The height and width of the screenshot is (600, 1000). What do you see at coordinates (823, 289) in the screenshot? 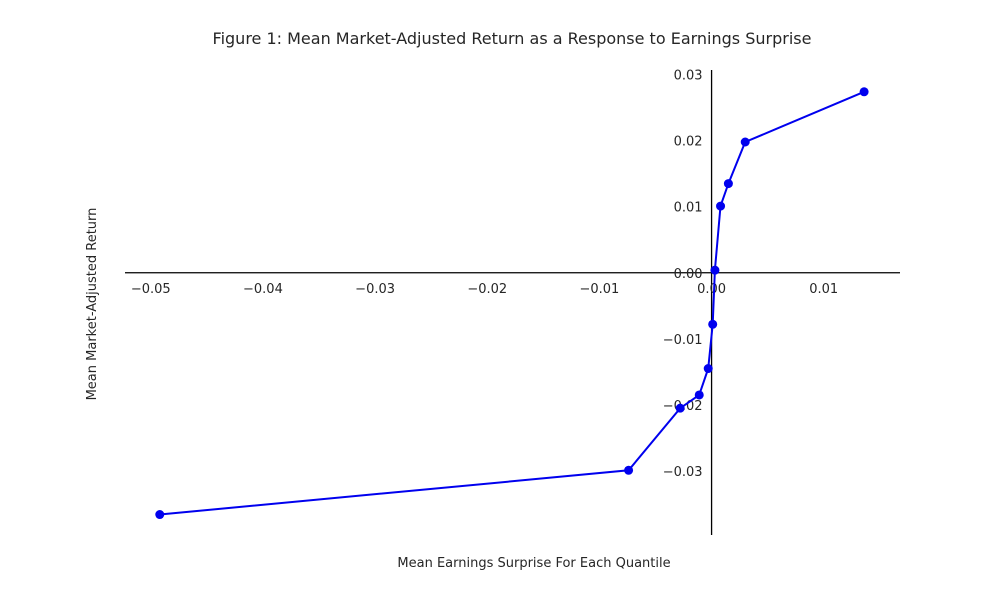
I see `x-tick-label: 0.01` at bounding box center [823, 289].